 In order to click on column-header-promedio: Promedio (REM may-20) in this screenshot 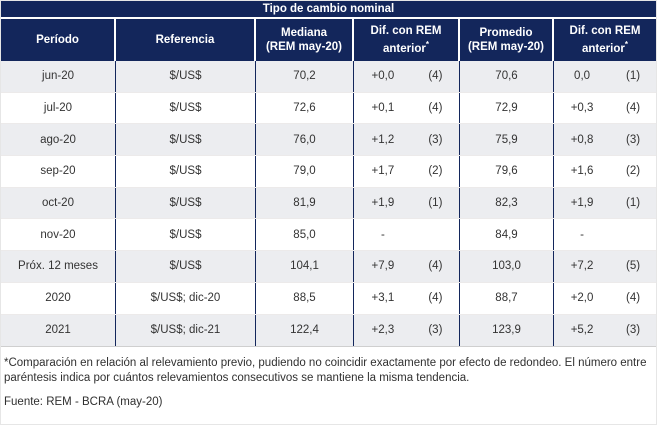, I will do `click(507, 40)`.